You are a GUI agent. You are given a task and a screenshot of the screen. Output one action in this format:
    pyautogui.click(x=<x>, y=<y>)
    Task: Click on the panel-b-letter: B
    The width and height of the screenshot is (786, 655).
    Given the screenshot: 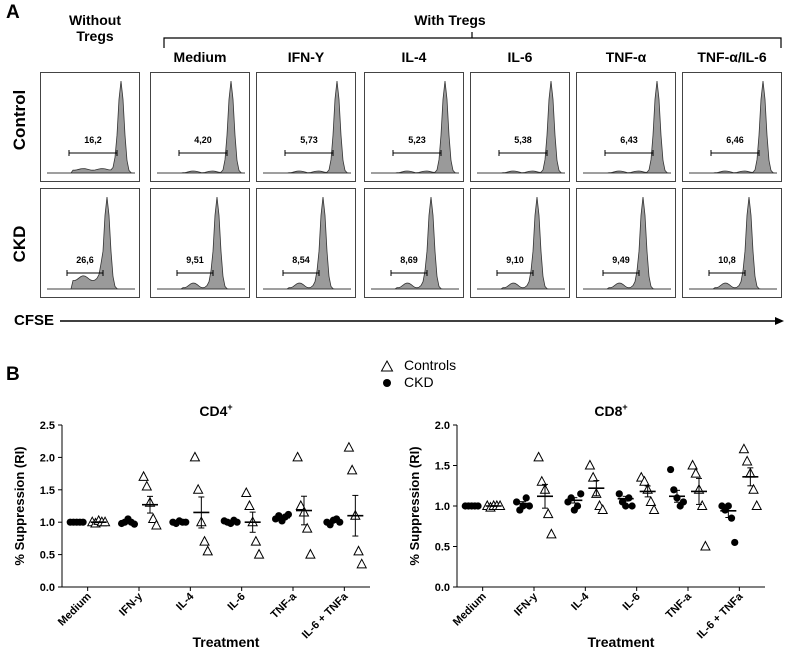 What is the action you would take?
    pyautogui.click(x=13, y=374)
    